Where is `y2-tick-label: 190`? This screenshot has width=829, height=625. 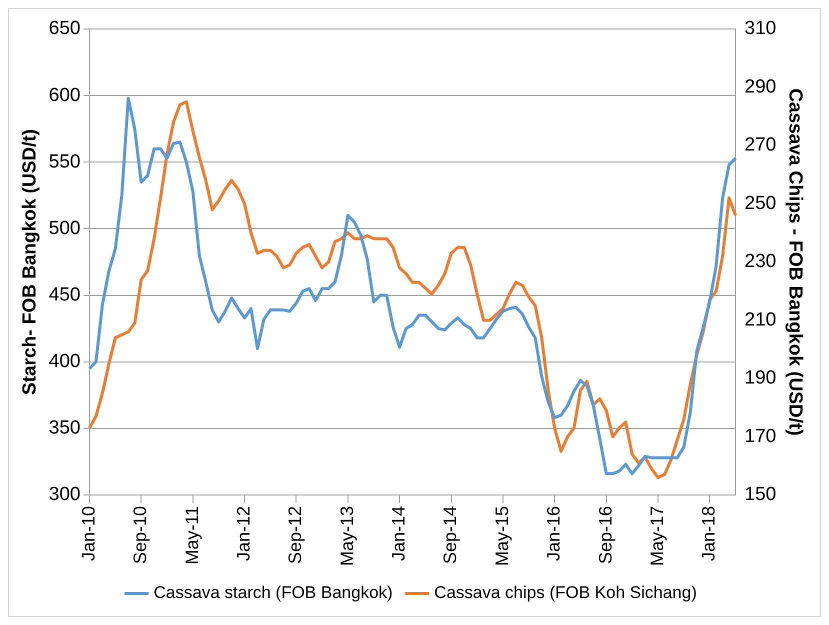
y2-tick-label: 190 is located at coordinates (760, 378).